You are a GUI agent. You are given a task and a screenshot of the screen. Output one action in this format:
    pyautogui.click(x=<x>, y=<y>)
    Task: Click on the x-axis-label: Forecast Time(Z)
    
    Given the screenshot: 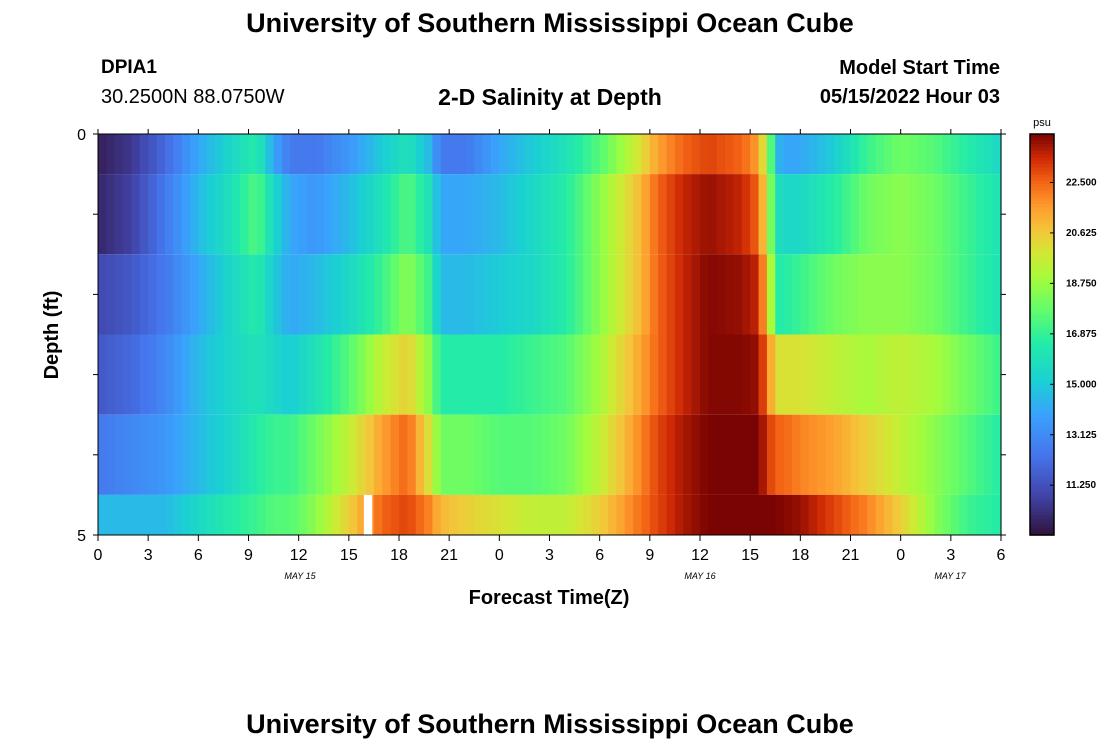 What is the action you would take?
    pyautogui.click(x=549, y=598)
    